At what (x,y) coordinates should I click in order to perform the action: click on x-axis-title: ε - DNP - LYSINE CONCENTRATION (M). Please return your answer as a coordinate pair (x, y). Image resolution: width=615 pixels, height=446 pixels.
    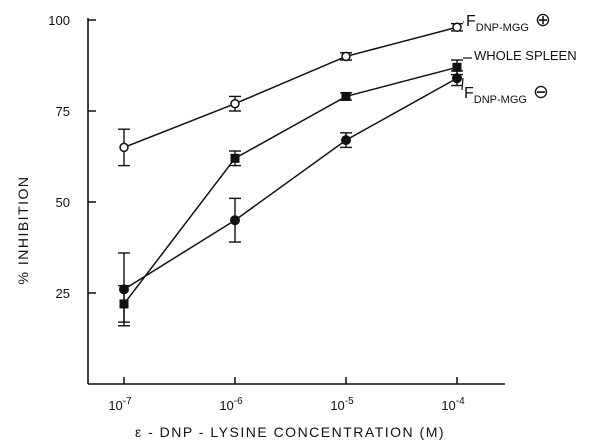
    Looking at the image, I should click on (290, 432).